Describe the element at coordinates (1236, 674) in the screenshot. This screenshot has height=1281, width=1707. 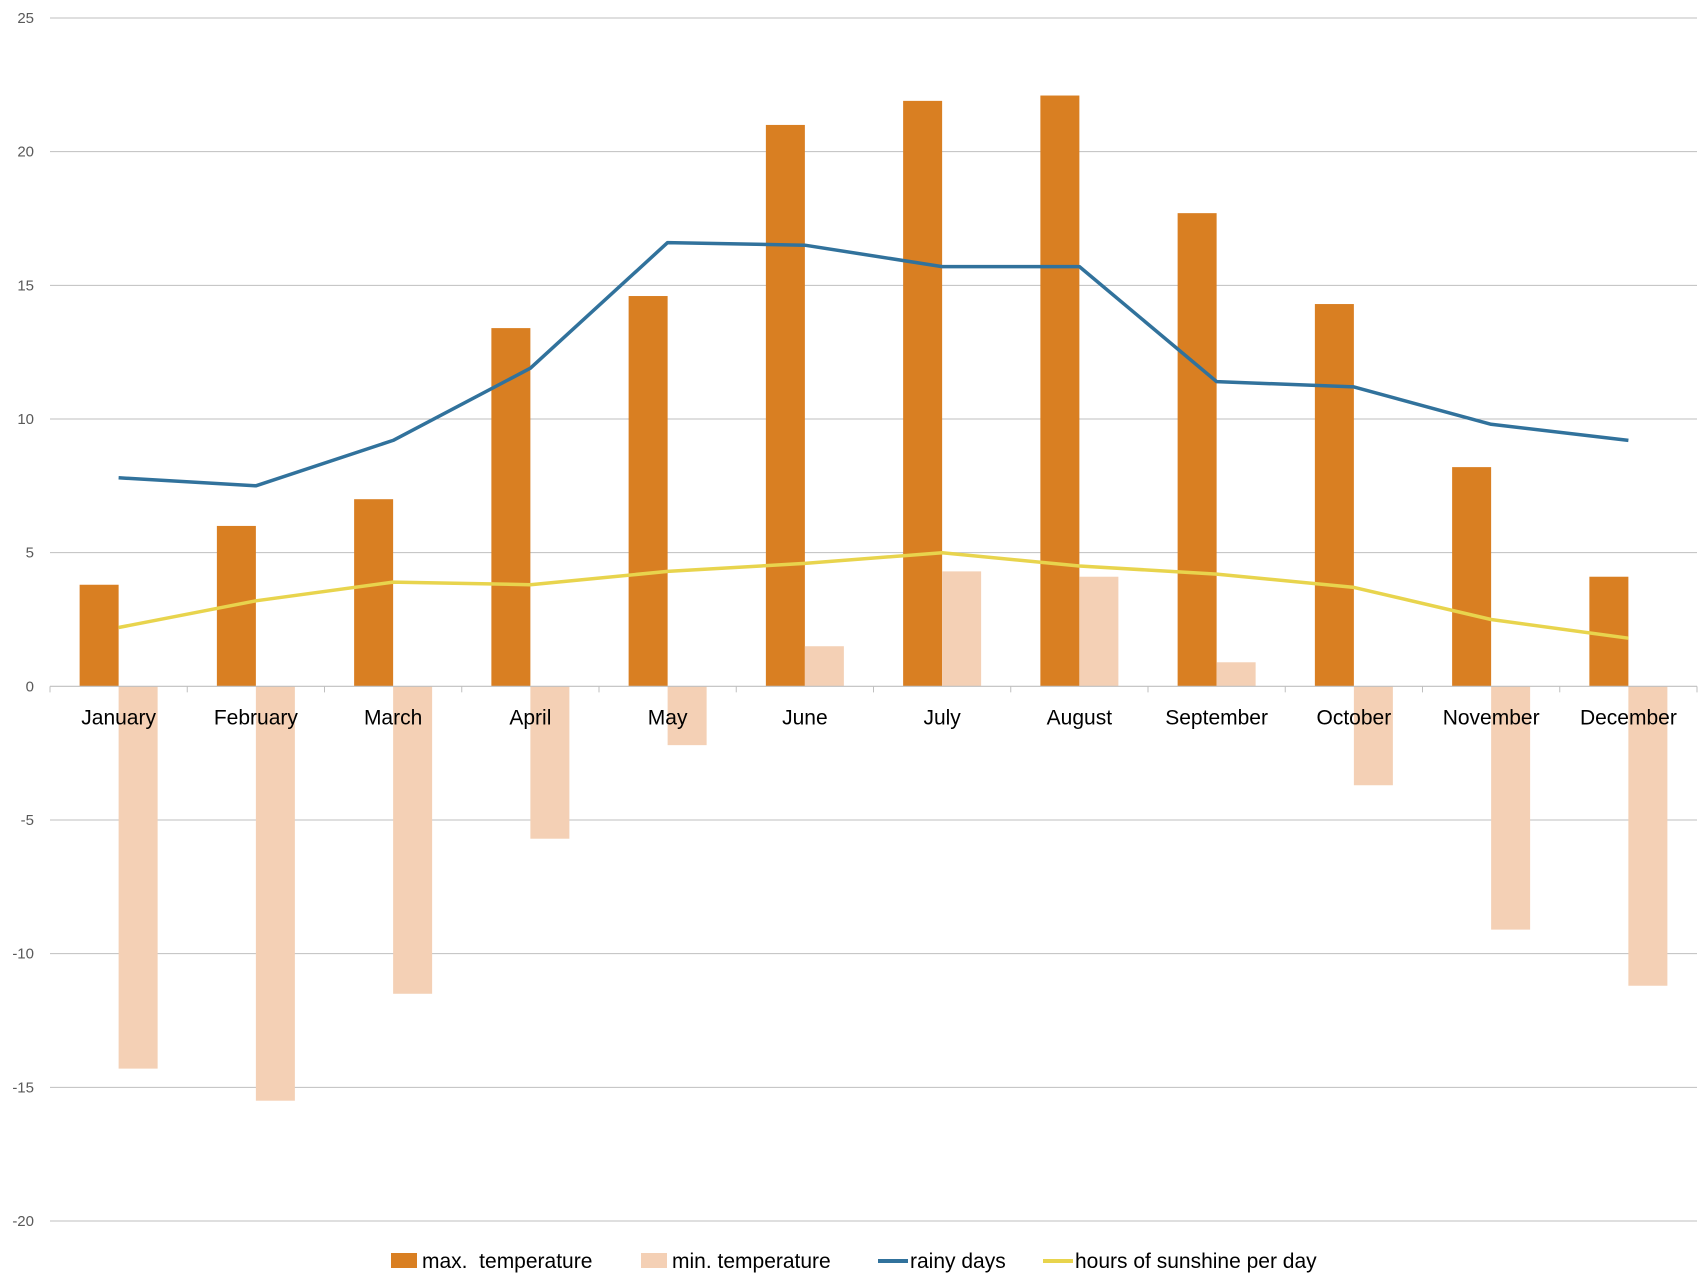
I see `bar-min-temperature-september` at that location.